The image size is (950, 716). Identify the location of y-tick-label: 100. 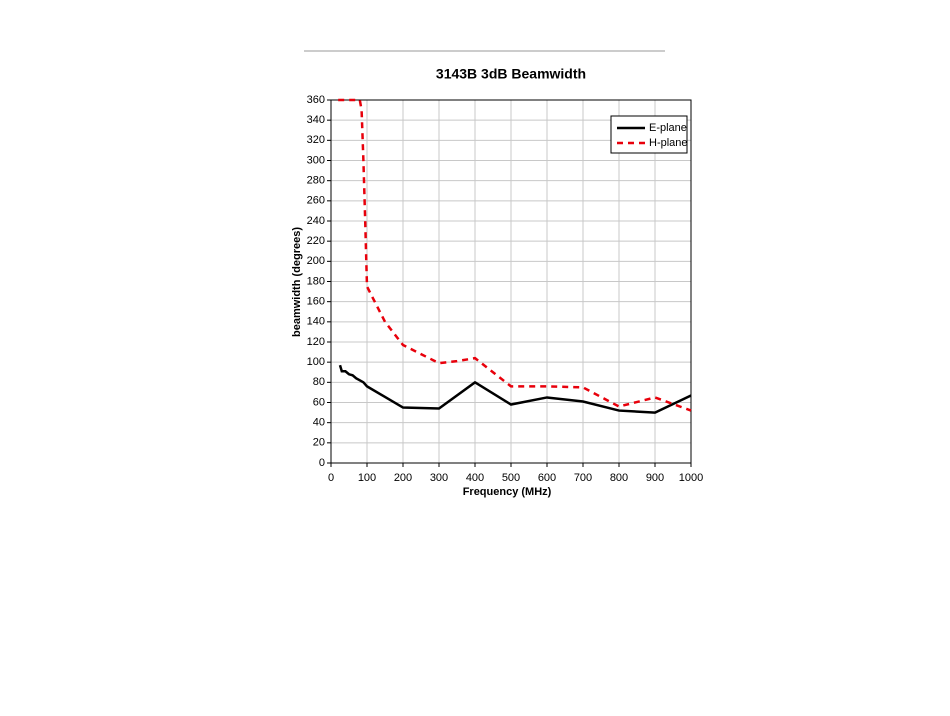
(316, 362).